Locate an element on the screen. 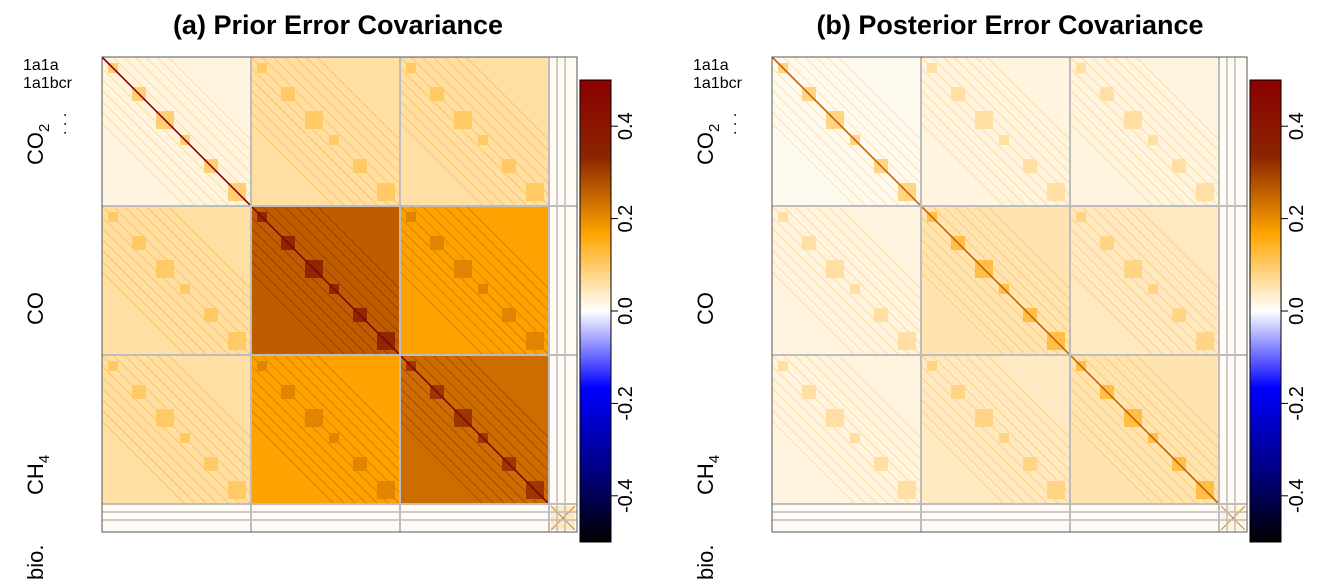 This screenshot has height=583, width=1343. row-label-1a1a: 1a1a is located at coordinates (41, 65).